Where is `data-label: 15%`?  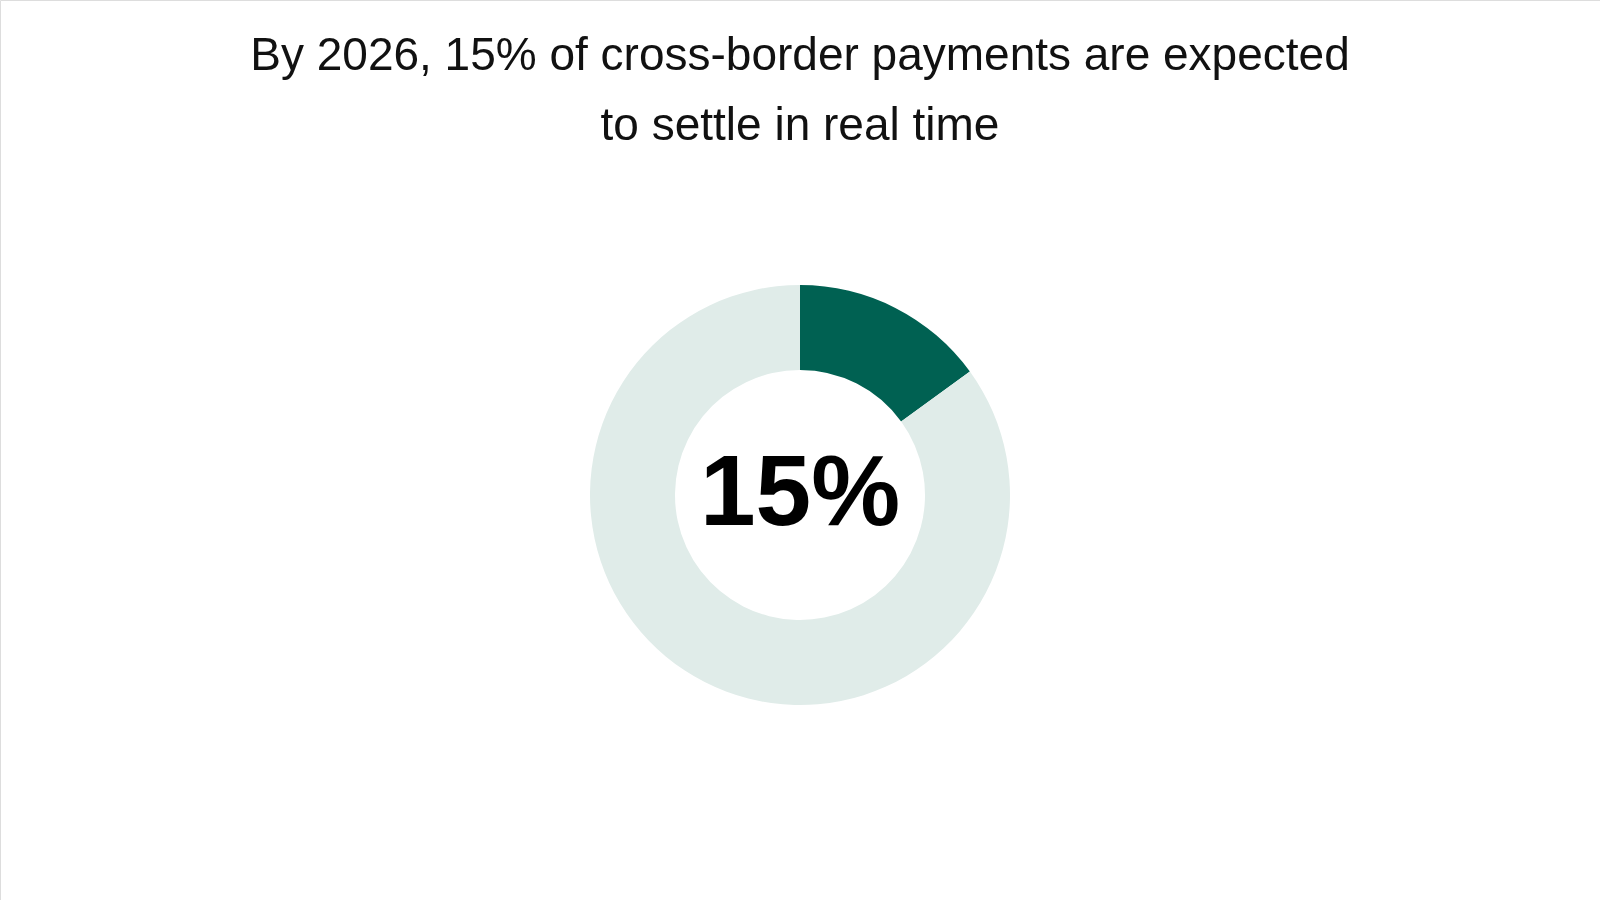 data-label: 15% is located at coordinates (800, 490).